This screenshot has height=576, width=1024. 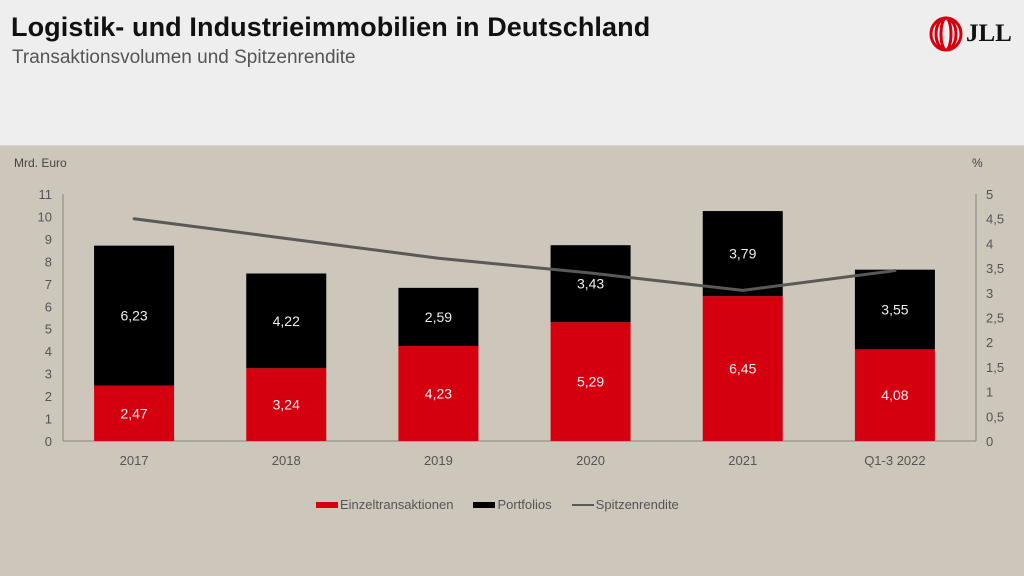 I want to click on data-label-einzeltransaktionen: 2,47, so click(x=133, y=413).